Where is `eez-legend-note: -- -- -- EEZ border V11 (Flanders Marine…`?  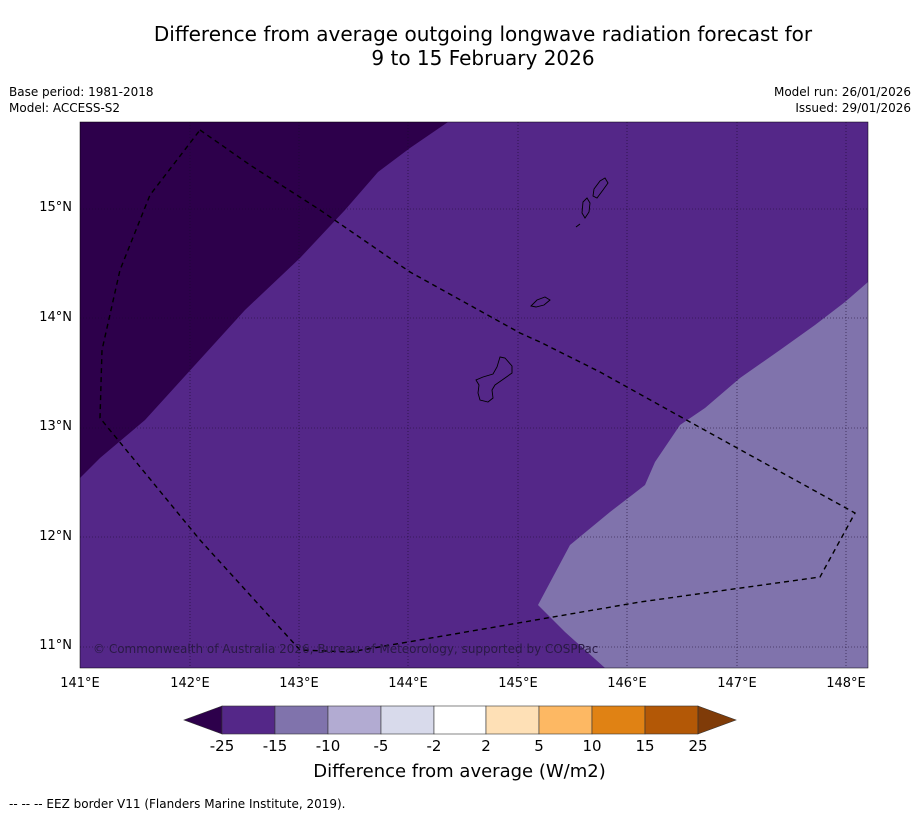 eez-legend-note: -- -- -- EEZ border V11 (Flanders Marine… is located at coordinates (177, 804).